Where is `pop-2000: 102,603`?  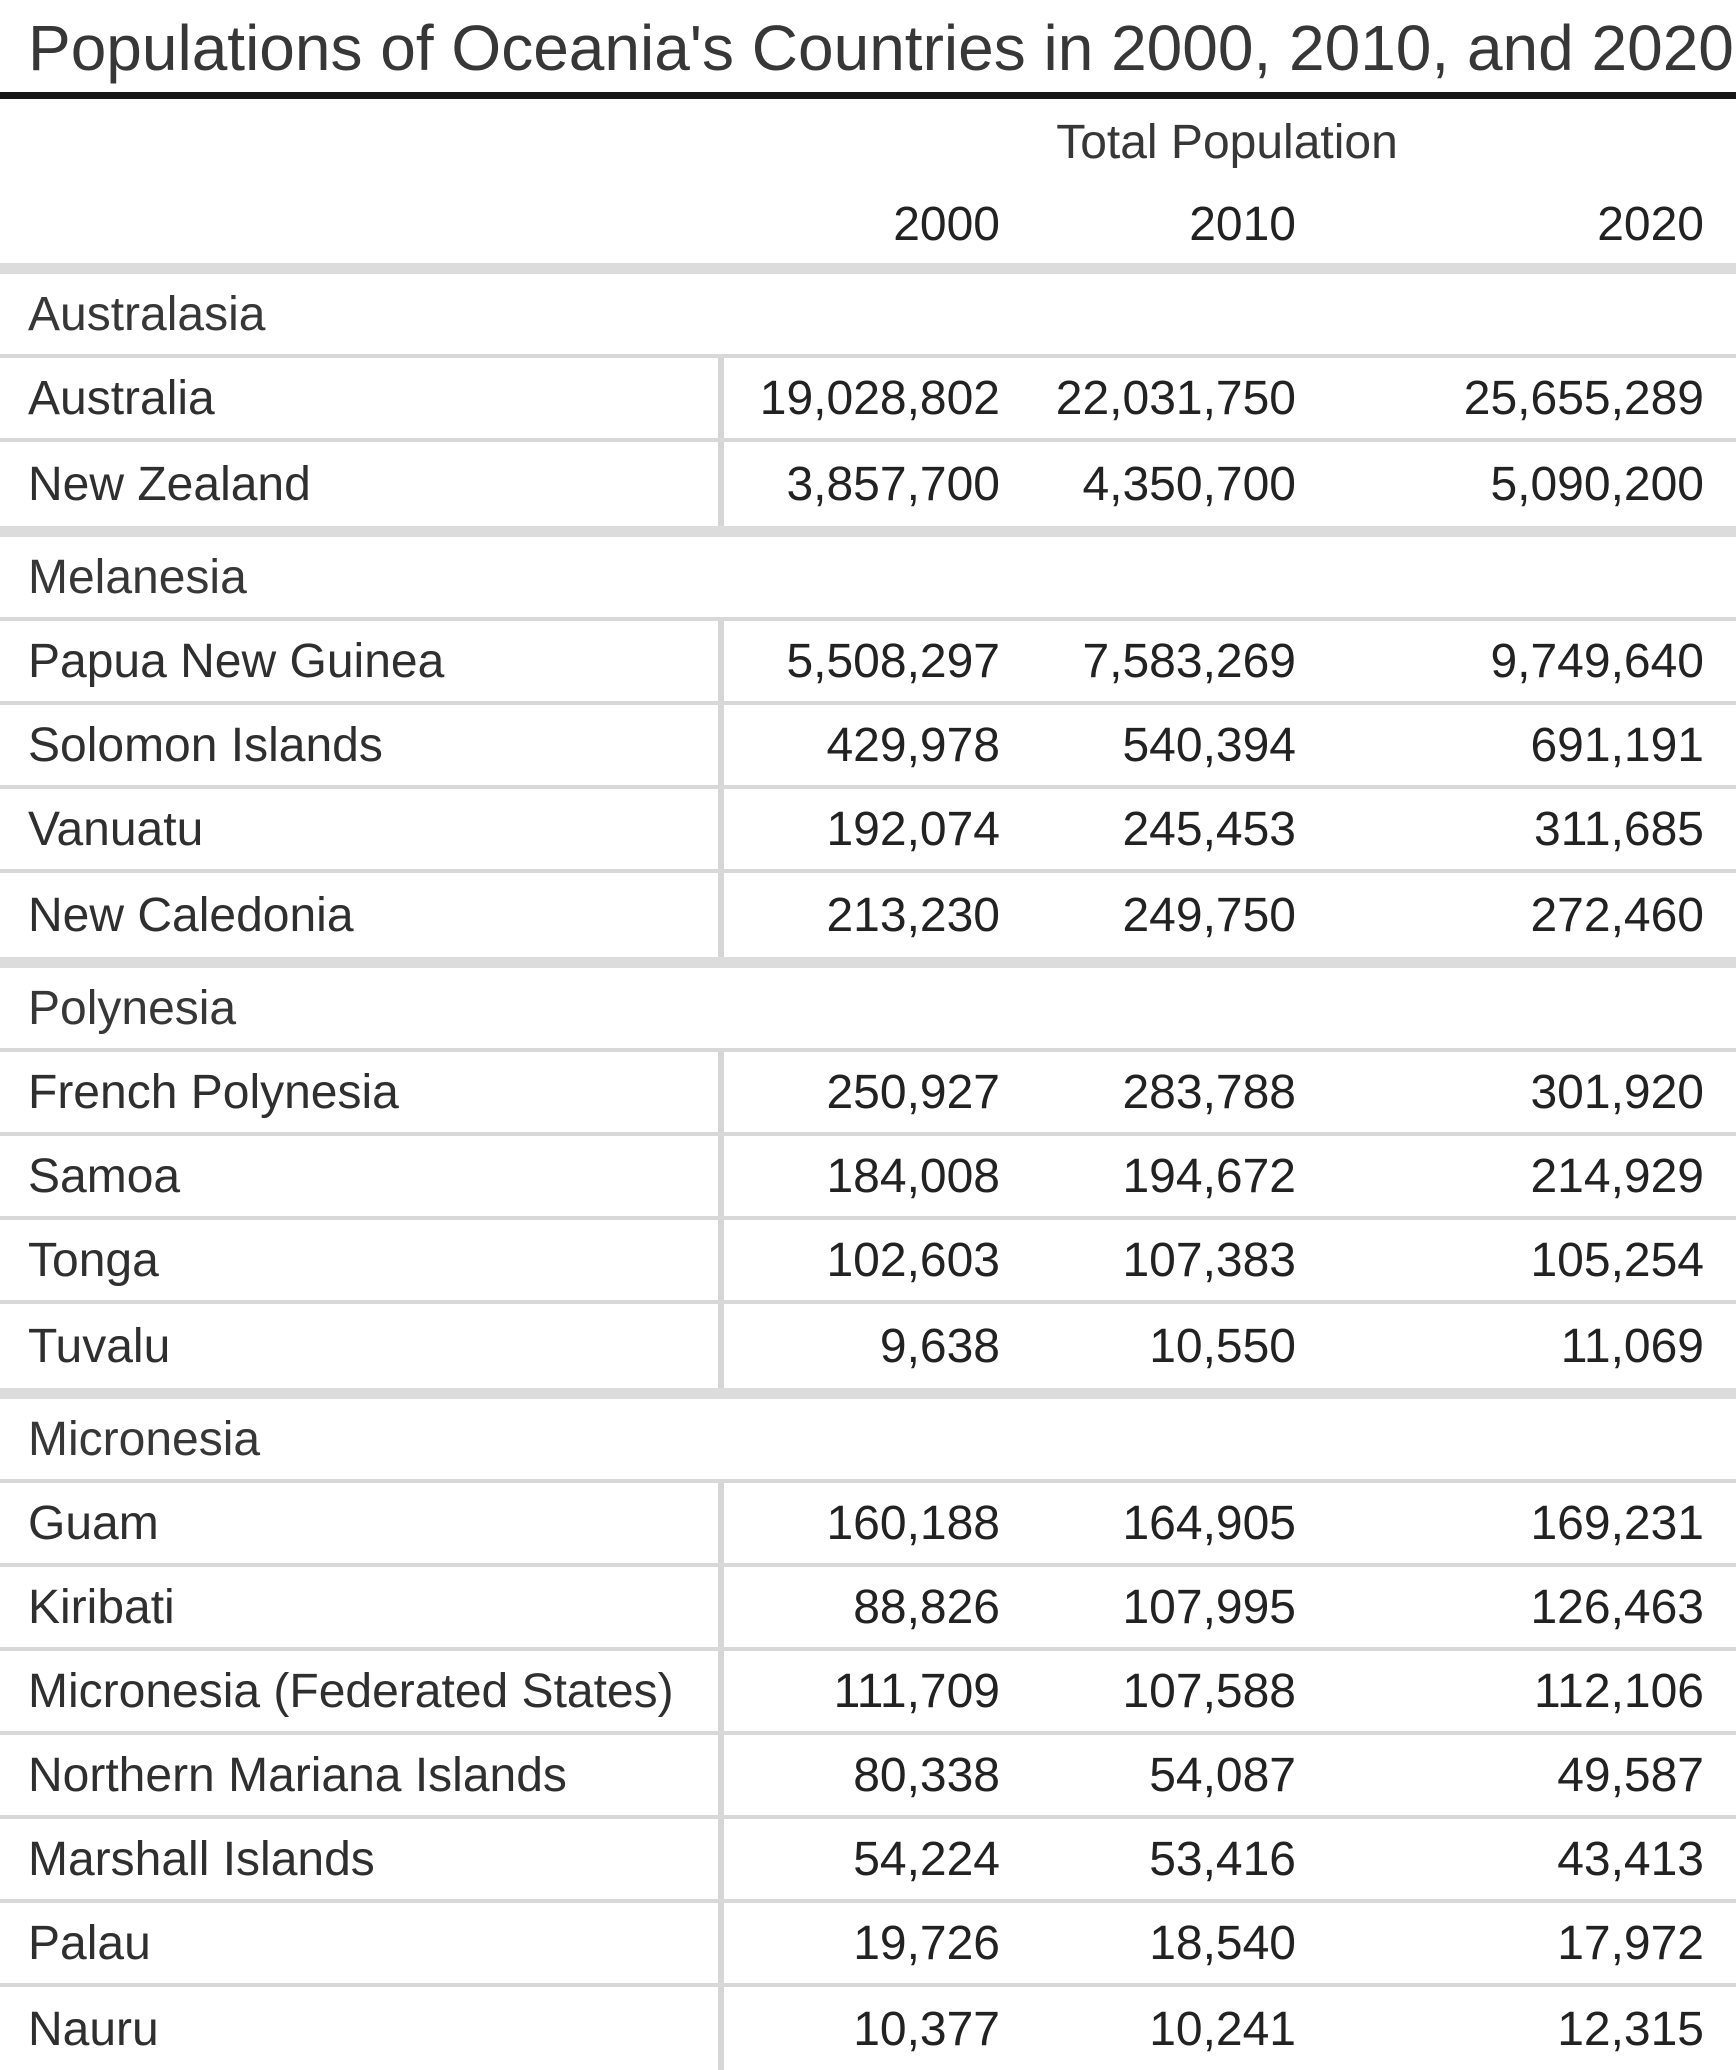
pop-2000: 102,603 is located at coordinates (859, 1260).